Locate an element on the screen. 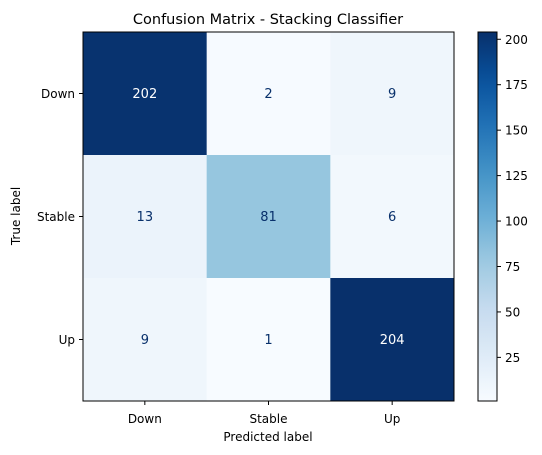  colorbar-tick-label: 25 is located at coordinates (512, 358).